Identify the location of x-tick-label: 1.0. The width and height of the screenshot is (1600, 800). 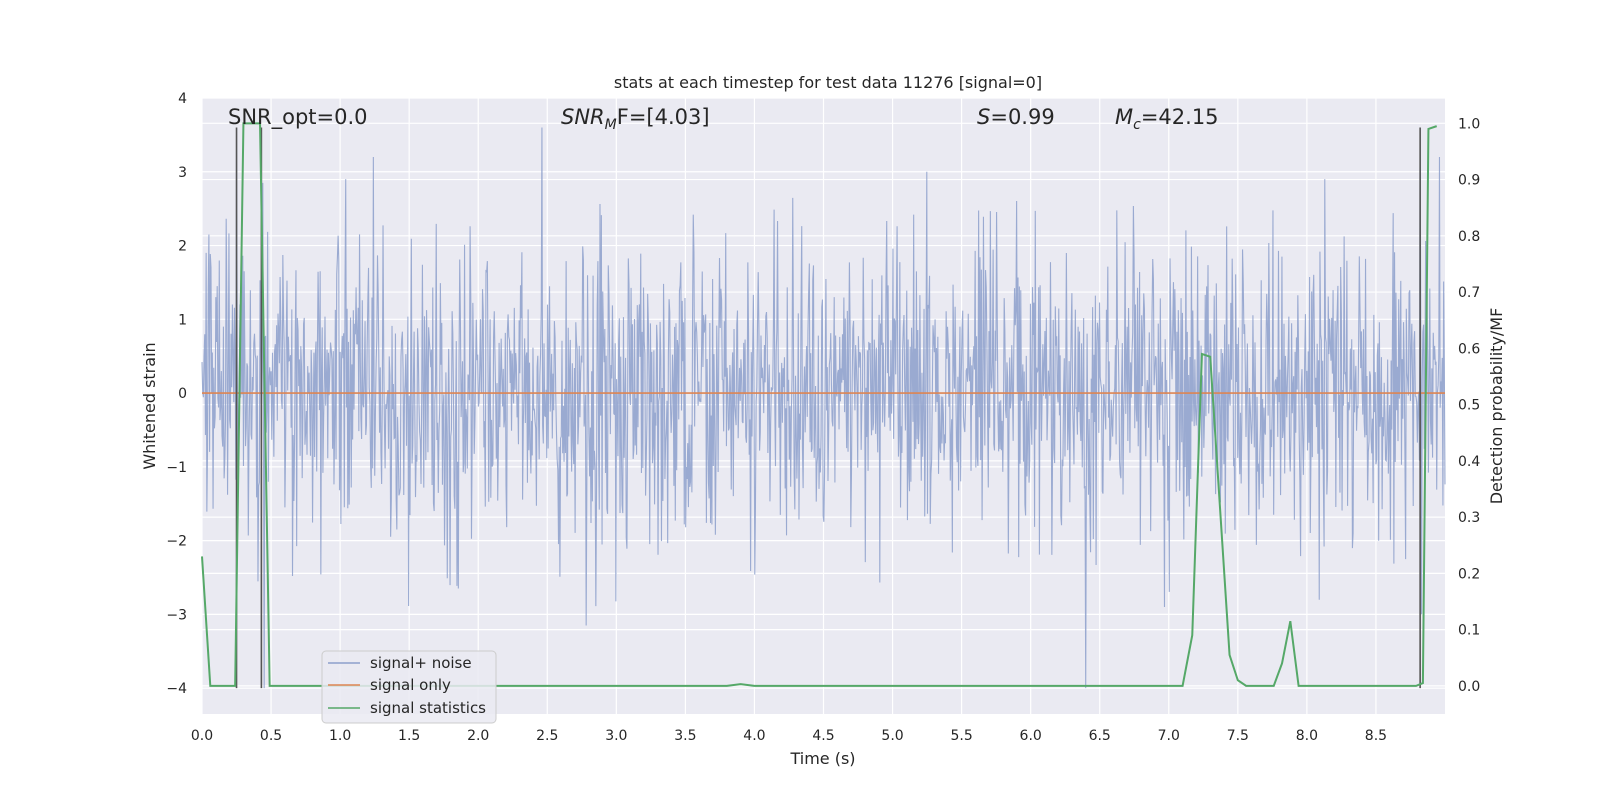
(340, 736).